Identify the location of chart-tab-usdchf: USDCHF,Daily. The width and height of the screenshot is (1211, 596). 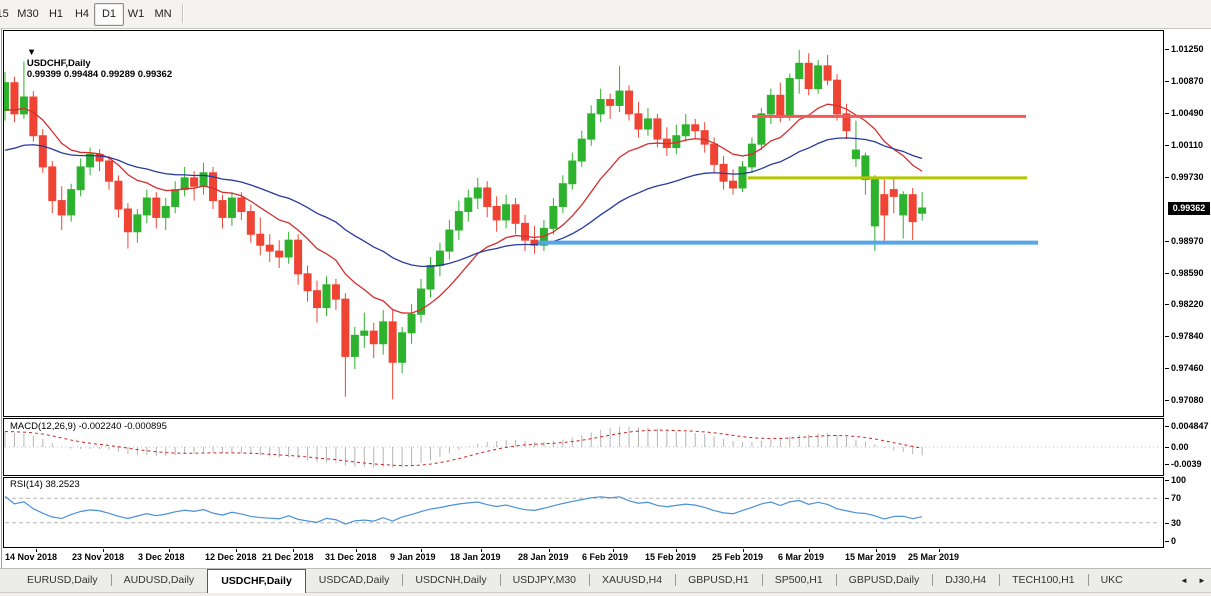
(256, 581).